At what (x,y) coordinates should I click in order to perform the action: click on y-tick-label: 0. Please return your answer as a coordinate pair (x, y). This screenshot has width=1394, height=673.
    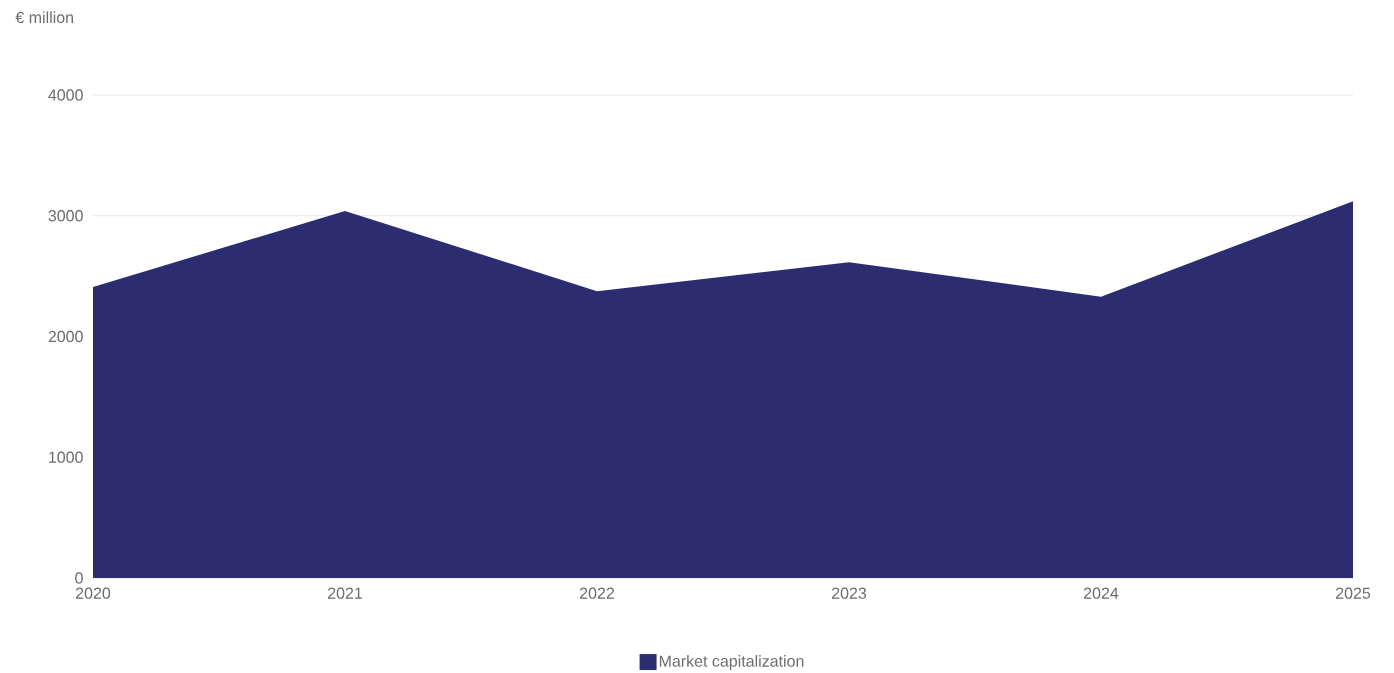
    Looking at the image, I should click on (79, 578).